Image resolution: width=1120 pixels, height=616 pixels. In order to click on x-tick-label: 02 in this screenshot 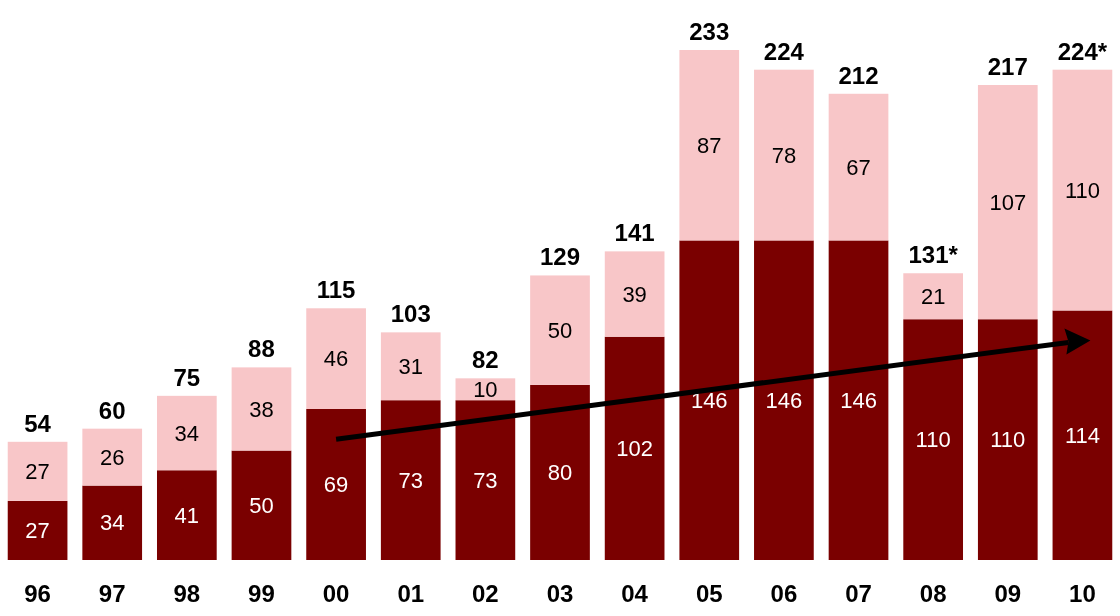, I will do `click(485, 593)`.